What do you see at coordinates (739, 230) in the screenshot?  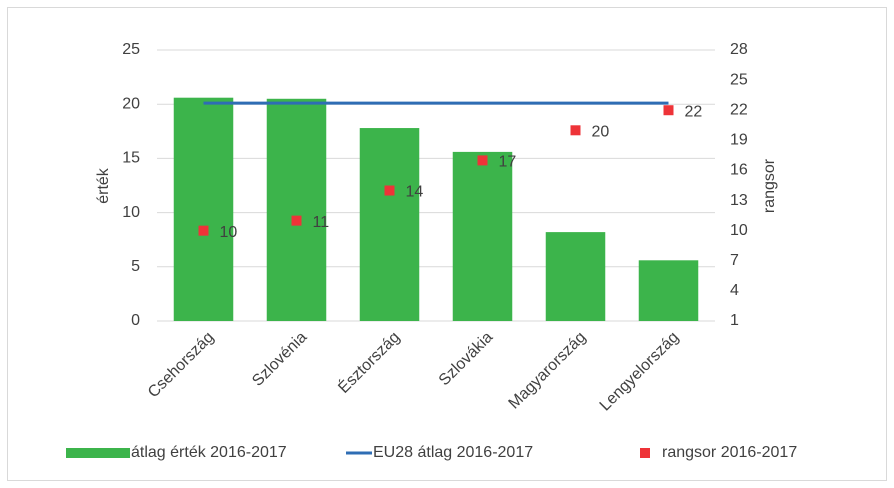 I see `y2-tick-label: 10` at bounding box center [739, 230].